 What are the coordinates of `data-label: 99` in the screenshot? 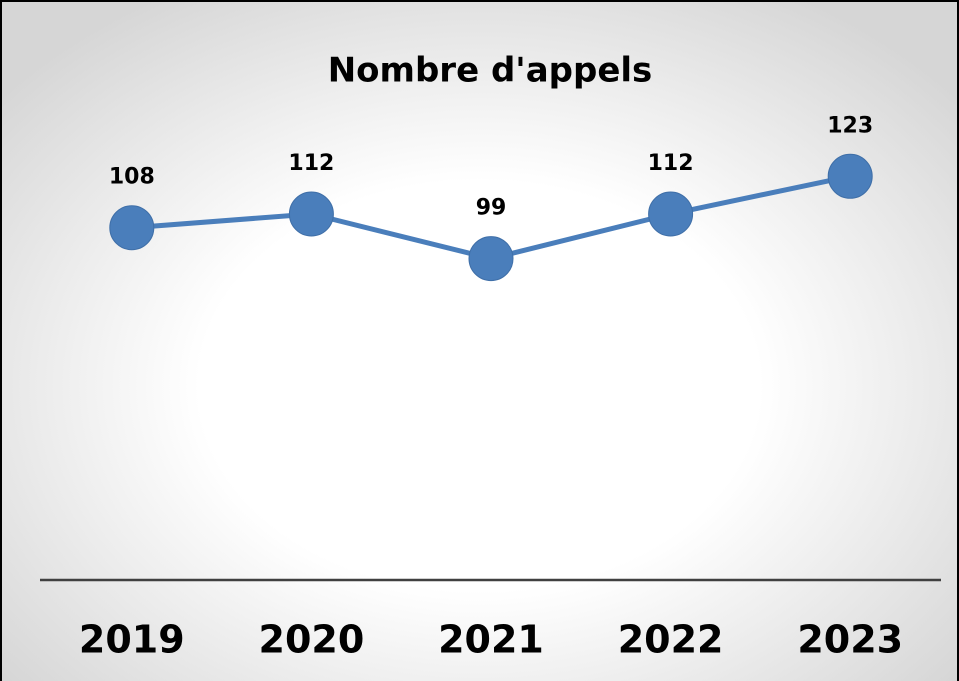 It's located at (491, 208).